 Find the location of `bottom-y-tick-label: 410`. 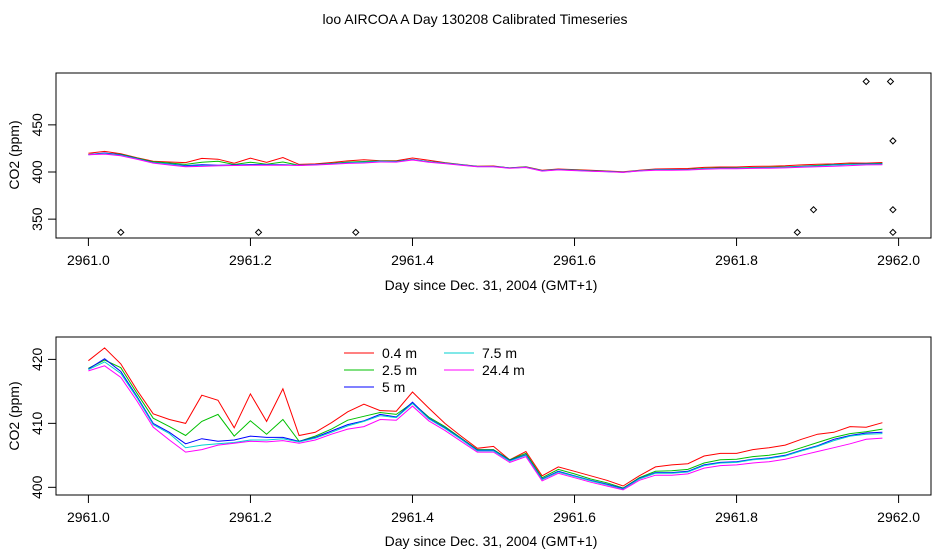

bottom-y-tick-label: 410 is located at coordinates (37, 423).